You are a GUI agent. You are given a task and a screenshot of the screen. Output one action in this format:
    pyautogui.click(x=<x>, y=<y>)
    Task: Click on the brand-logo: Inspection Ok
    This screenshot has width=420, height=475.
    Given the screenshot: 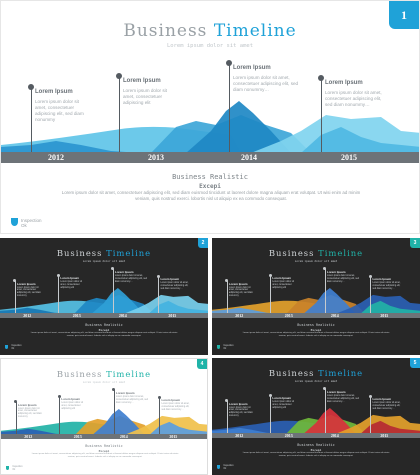 What is the action you would take?
    pyautogui.click(x=14, y=468)
    